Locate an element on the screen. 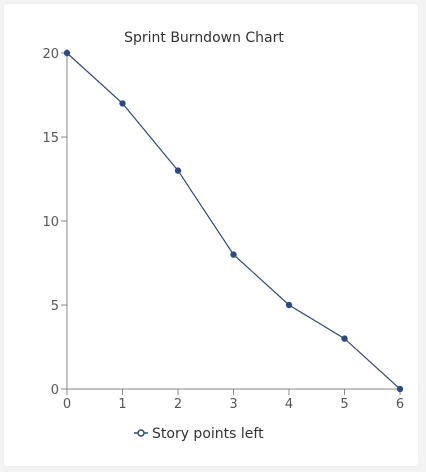 The image size is (426, 472). y-tick-label: 15 is located at coordinates (50, 138).